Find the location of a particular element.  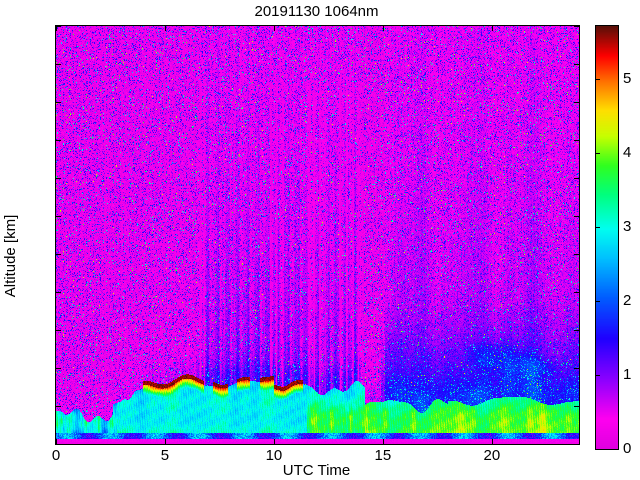

colorbar-tick-label: 1 is located at coordinates (627, 375).